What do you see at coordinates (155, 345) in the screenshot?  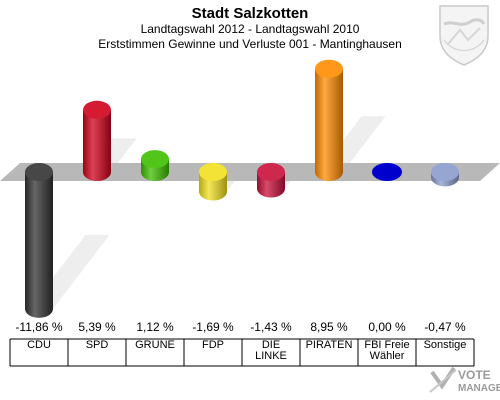 I see `category-label: GRÜNE` at bounding box center [155, 345].